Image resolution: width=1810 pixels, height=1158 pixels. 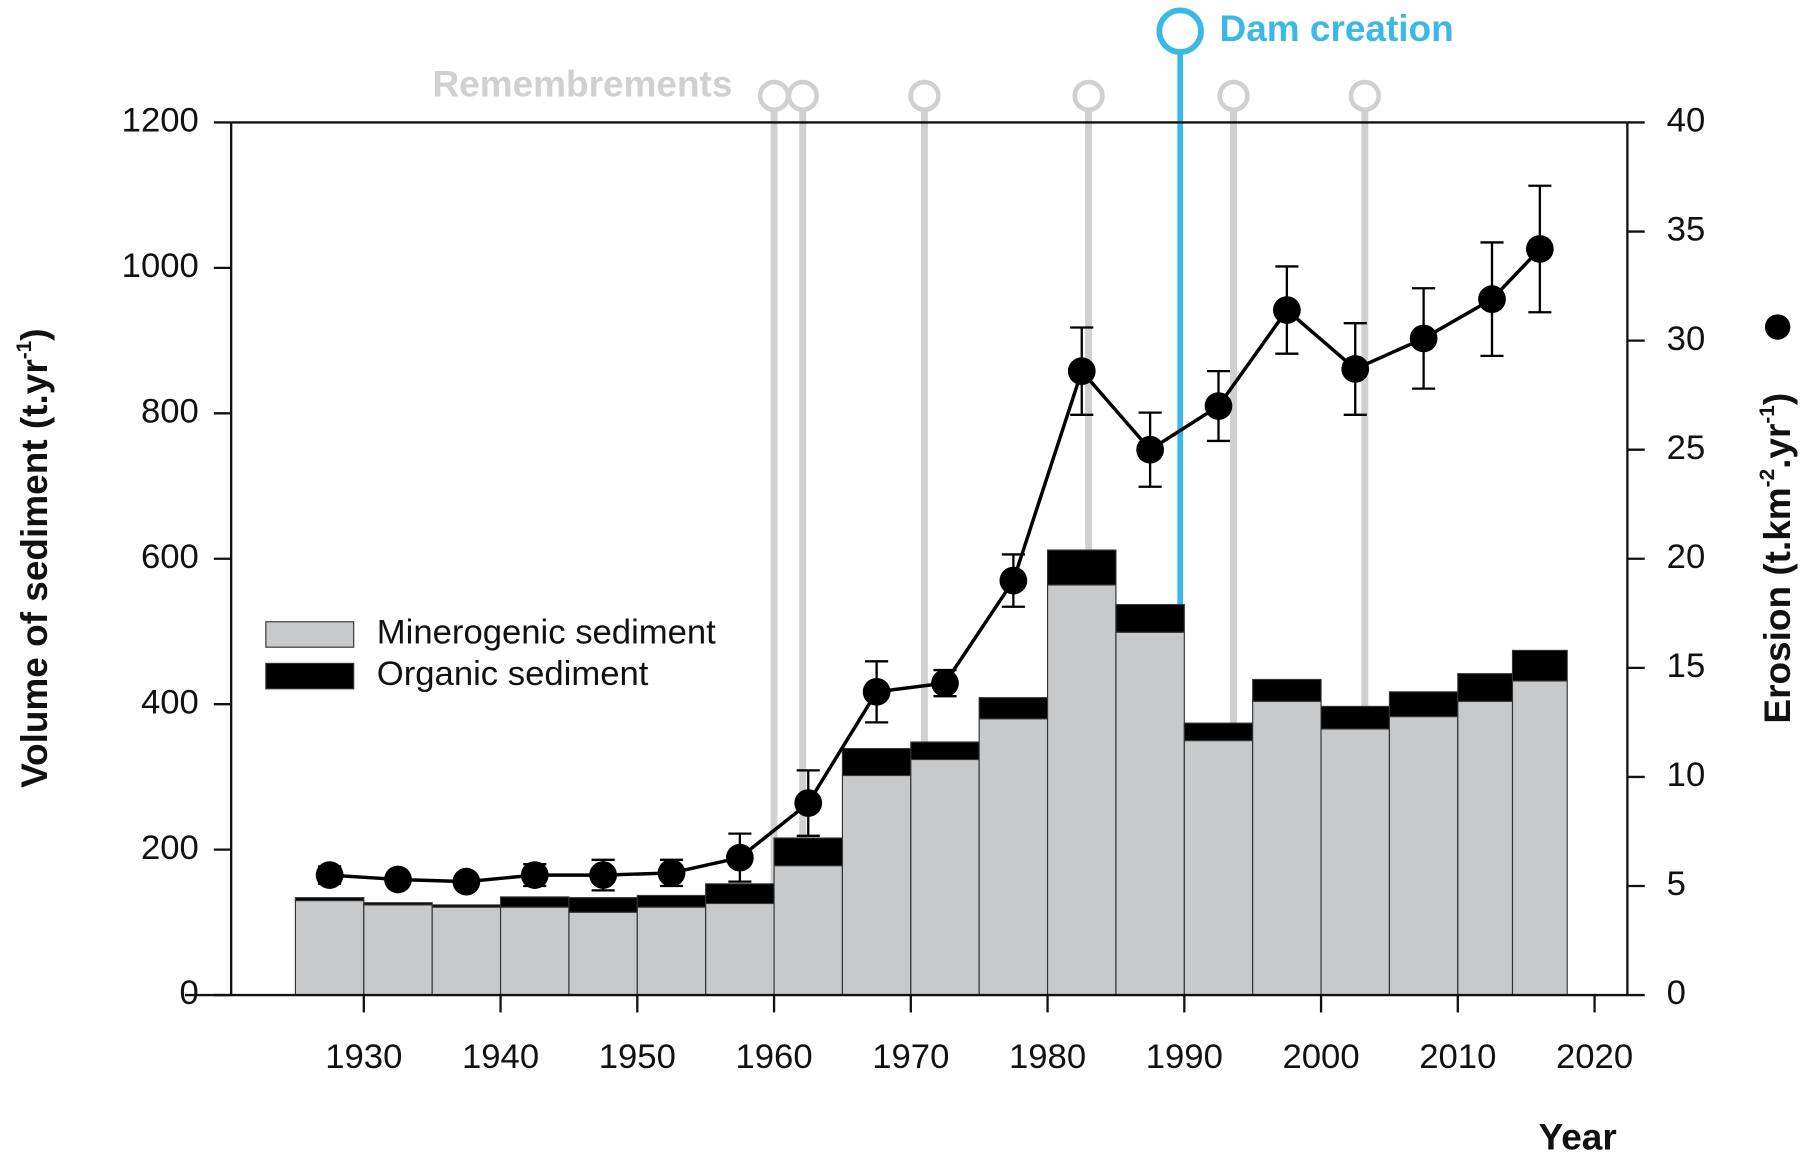 What do you see at coordinates (1686, 121) in the screenshot?
I see `y2-tick-label: 40` at bounding box center [1686, 121].